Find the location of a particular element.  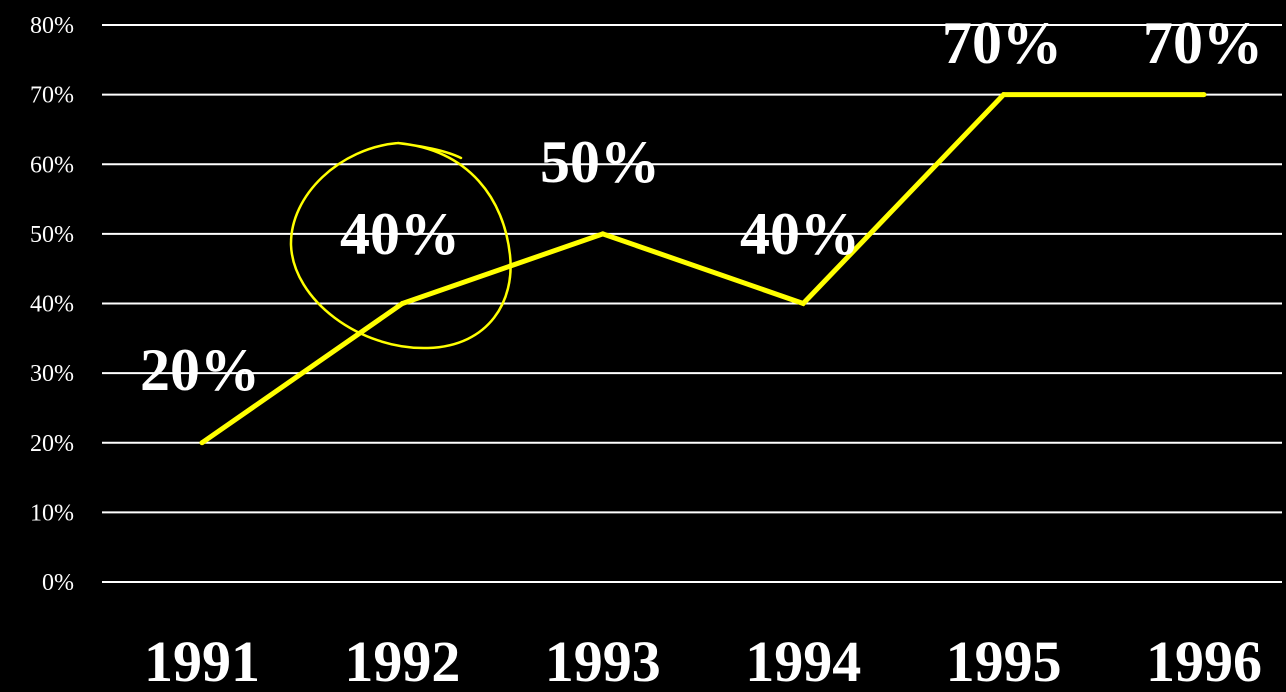

x-tick-label: 1994 is located at coordinates (803, 660).